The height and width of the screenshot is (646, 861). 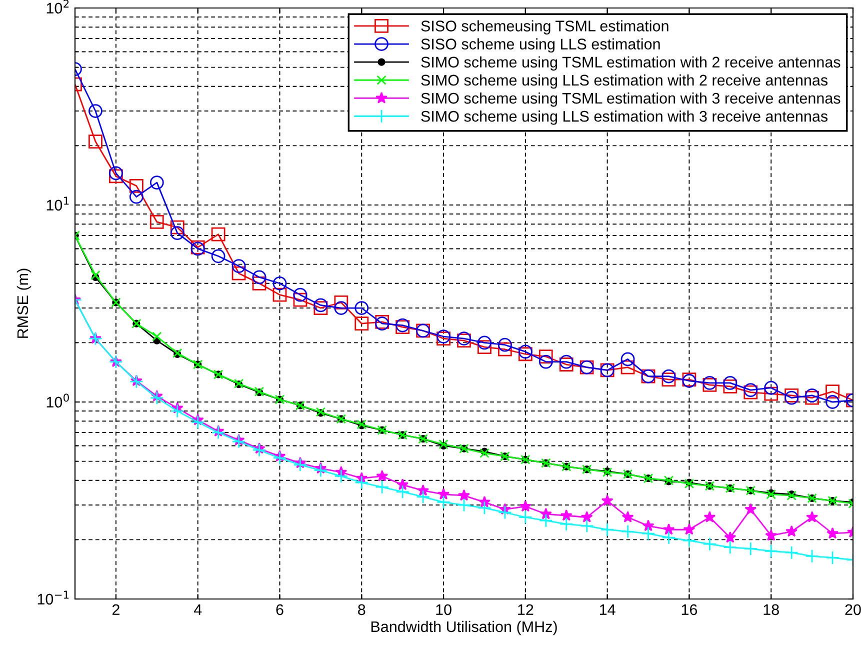 I want to click on x-tick-label: 4, so click(x=198, y=609).